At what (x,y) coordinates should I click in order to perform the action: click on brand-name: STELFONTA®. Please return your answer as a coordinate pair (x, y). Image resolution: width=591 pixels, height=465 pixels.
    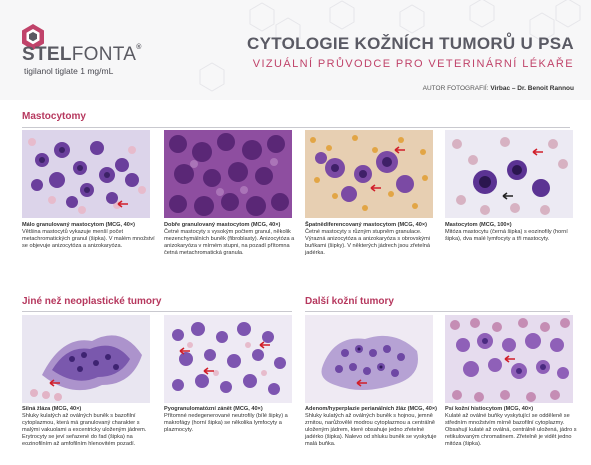
    Looking at the image, I should click on (82, 54).